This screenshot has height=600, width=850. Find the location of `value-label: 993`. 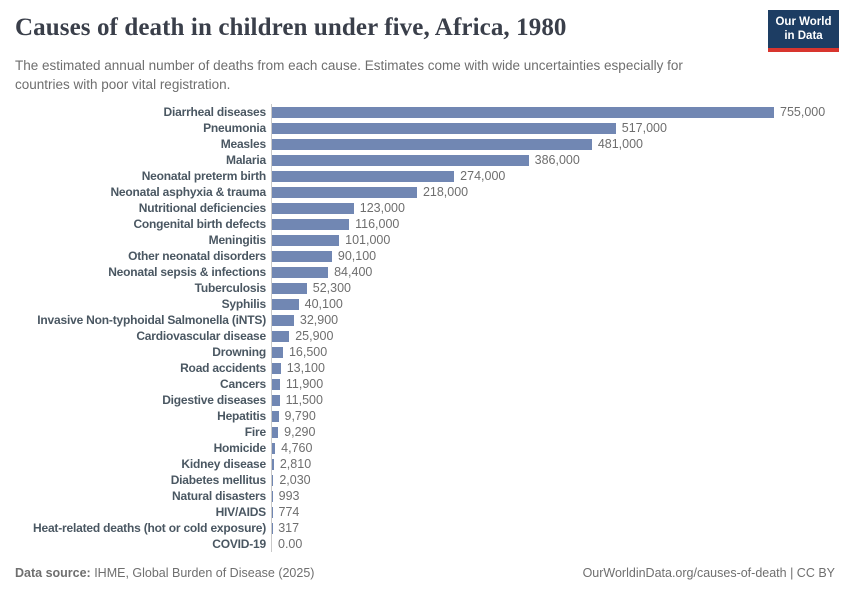

value-label: 993 is located at coordinates (289, 496).